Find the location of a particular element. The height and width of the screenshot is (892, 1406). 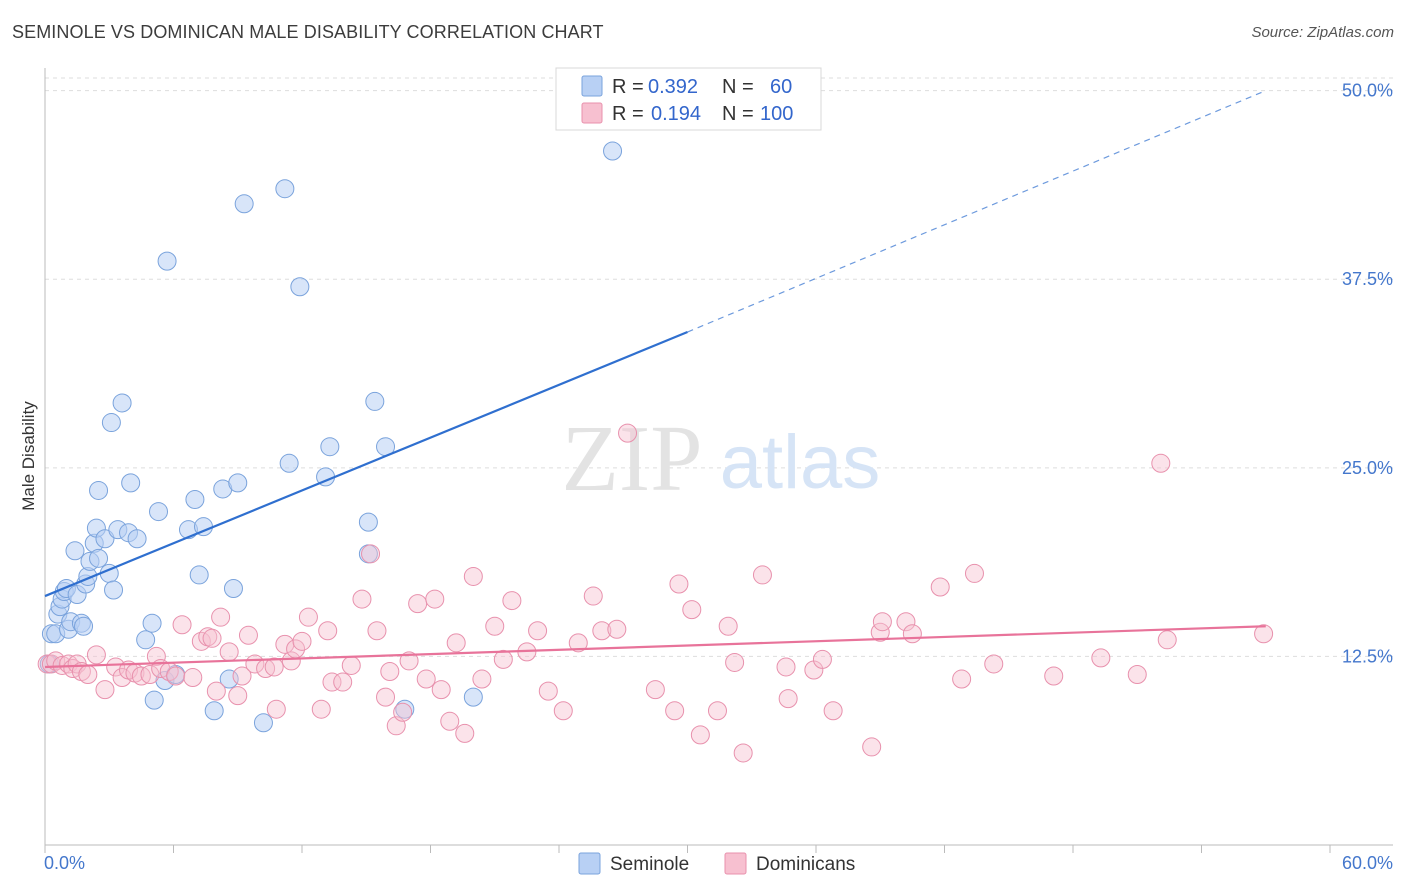

seminole-trend-line is located at coordinates (366, 464).